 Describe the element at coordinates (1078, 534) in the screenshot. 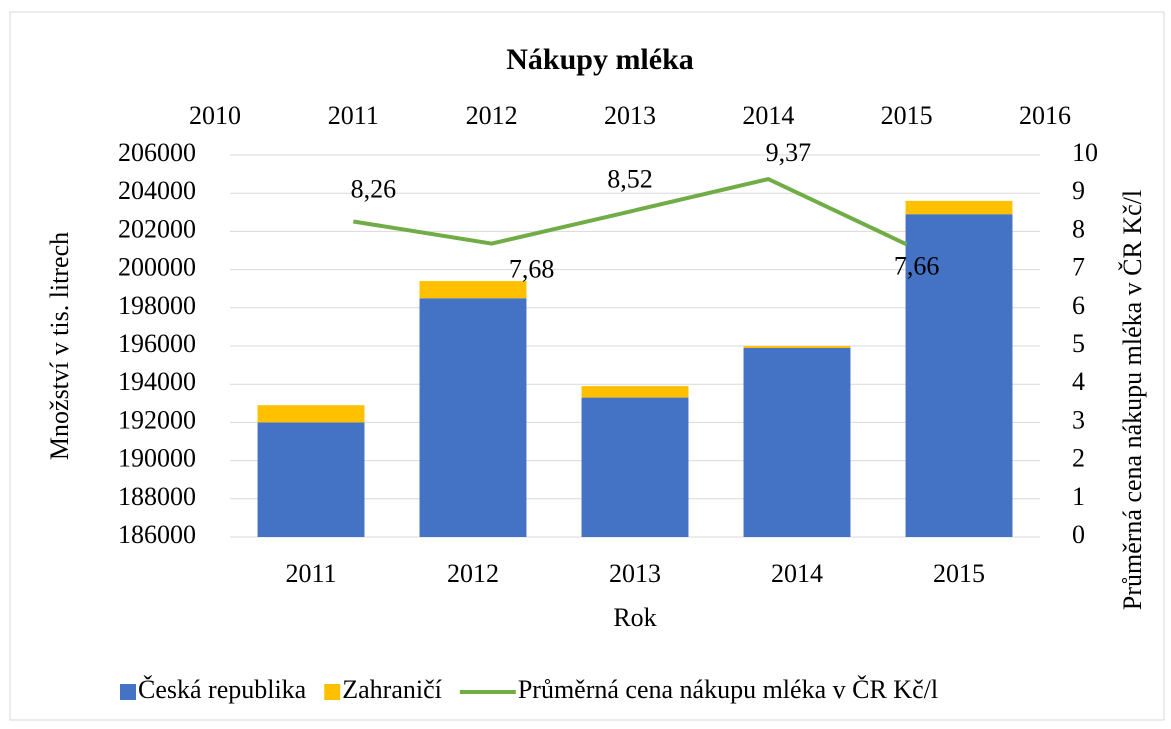

I see `y2-tick-label: 0` at that location.